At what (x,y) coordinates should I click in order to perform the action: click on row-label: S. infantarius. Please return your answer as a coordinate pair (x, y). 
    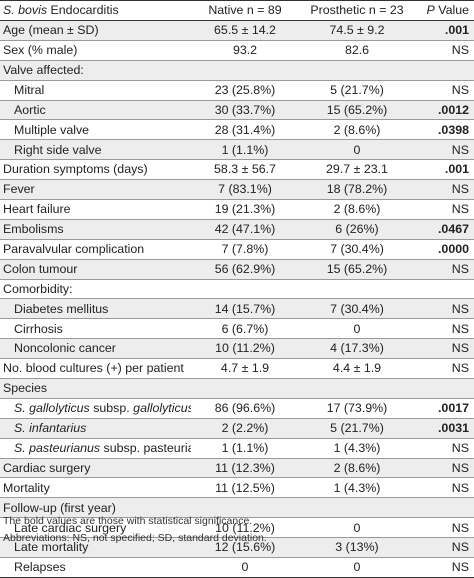
    Looking at the image, I should click on (50, 428).